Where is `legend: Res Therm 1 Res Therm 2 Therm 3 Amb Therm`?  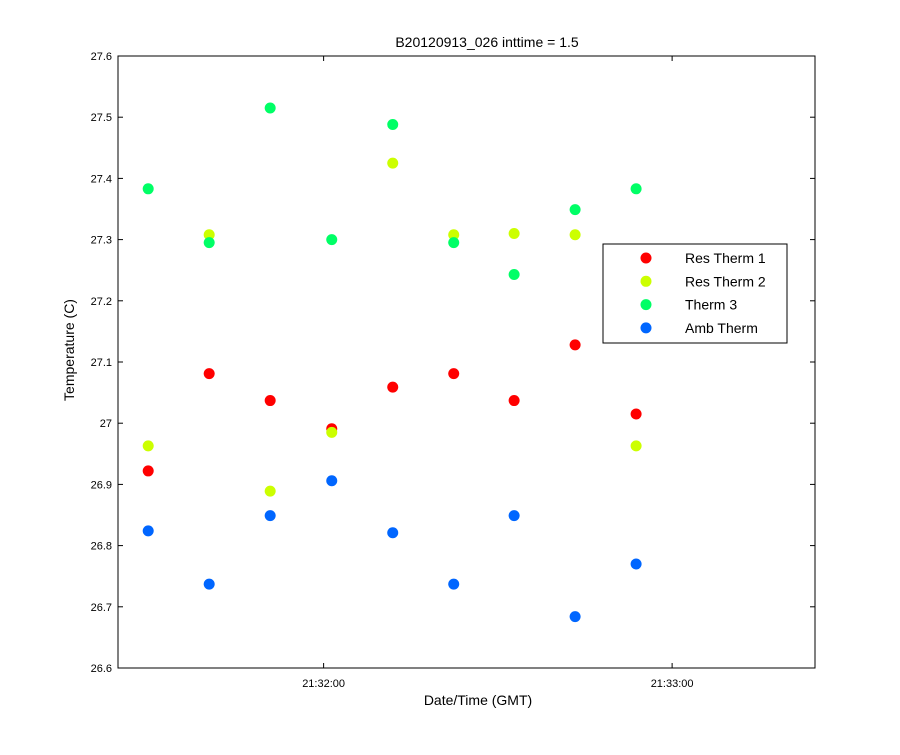
legend: Res Therm 1 Res Therm 2 Therm 3 Amb Therm is located at coordinates (695, 293).